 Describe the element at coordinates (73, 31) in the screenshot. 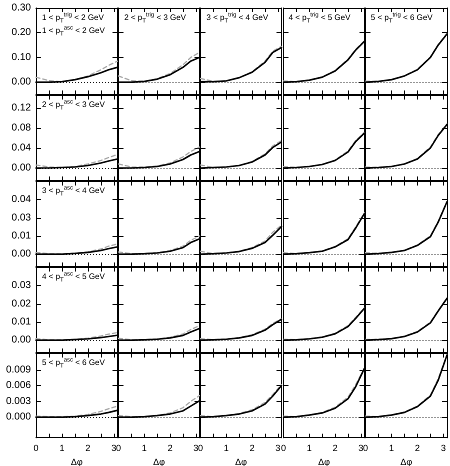

I see `annotation: 1 < p$_{T}$$^{asc}$ < 2 GeV` at that location.